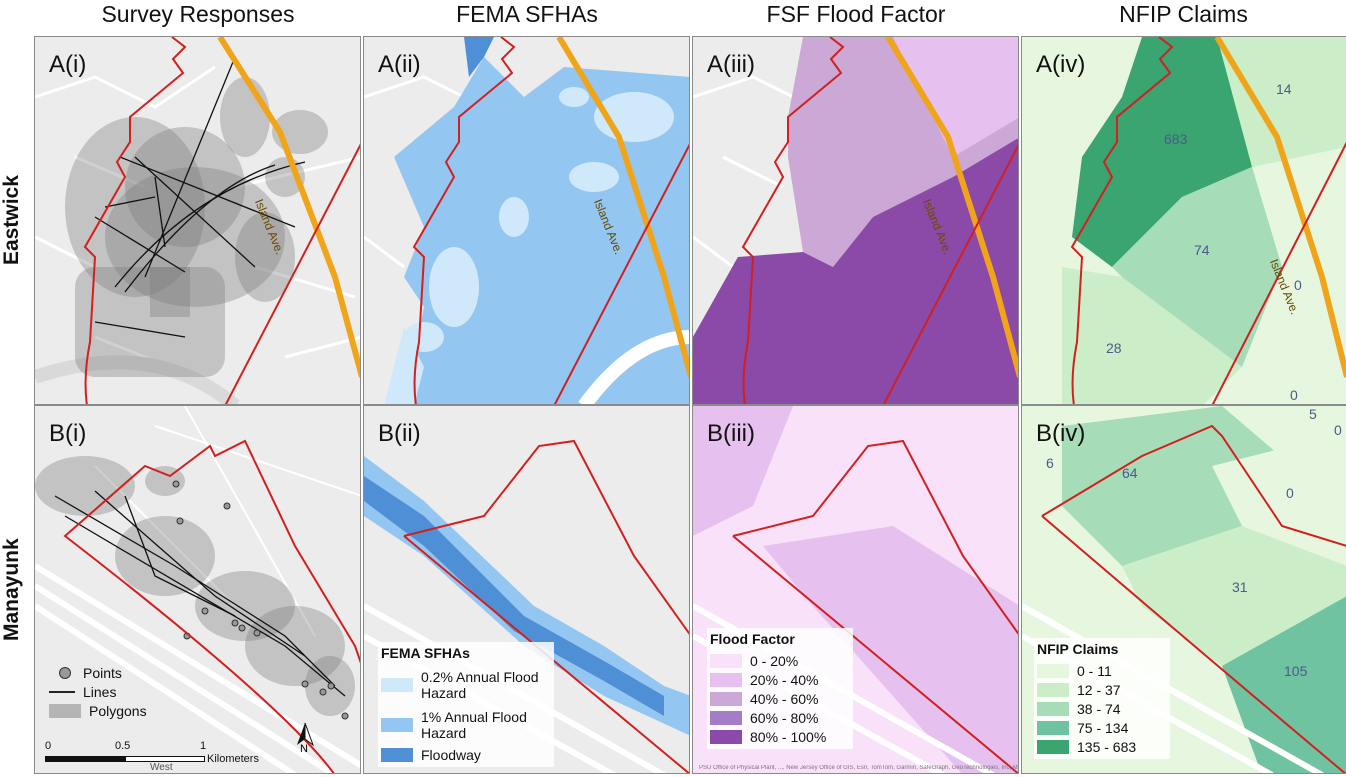 Image resolution: width=1346 pixels, height=777 pixels. I want to click on column-title-nfip: NFIP Claims, so click(1183, 14).